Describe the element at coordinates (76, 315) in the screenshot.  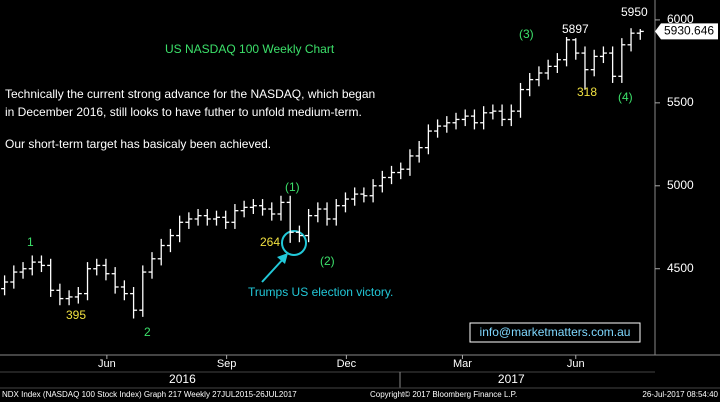
I see `annotation: 395` at that location.